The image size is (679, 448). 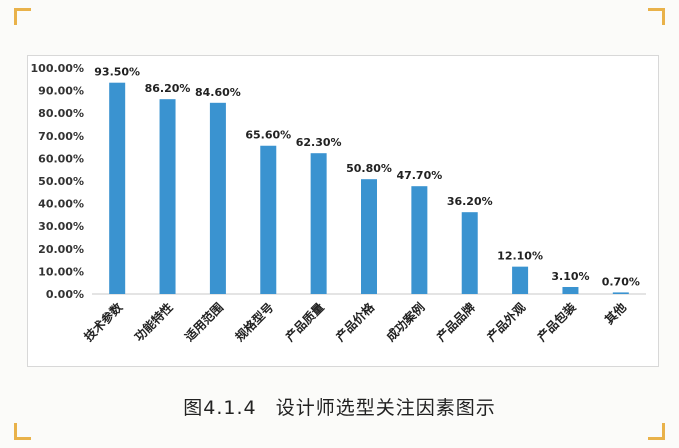 I want to click on category-label: 技术参数, so click(x=103, y=321).